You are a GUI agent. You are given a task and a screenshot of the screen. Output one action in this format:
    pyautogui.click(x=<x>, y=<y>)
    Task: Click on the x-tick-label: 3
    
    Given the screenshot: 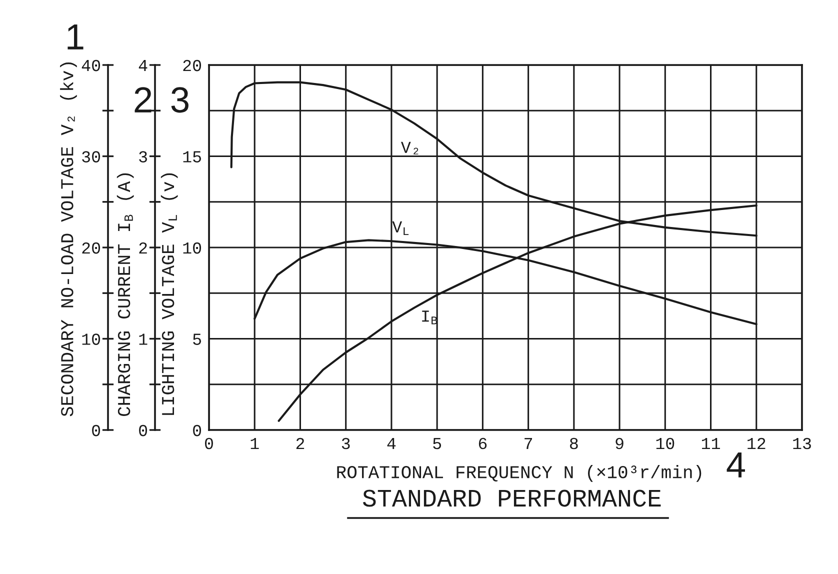 What is the action you would take?
    pyautogui.click(x=346, y=444)
    